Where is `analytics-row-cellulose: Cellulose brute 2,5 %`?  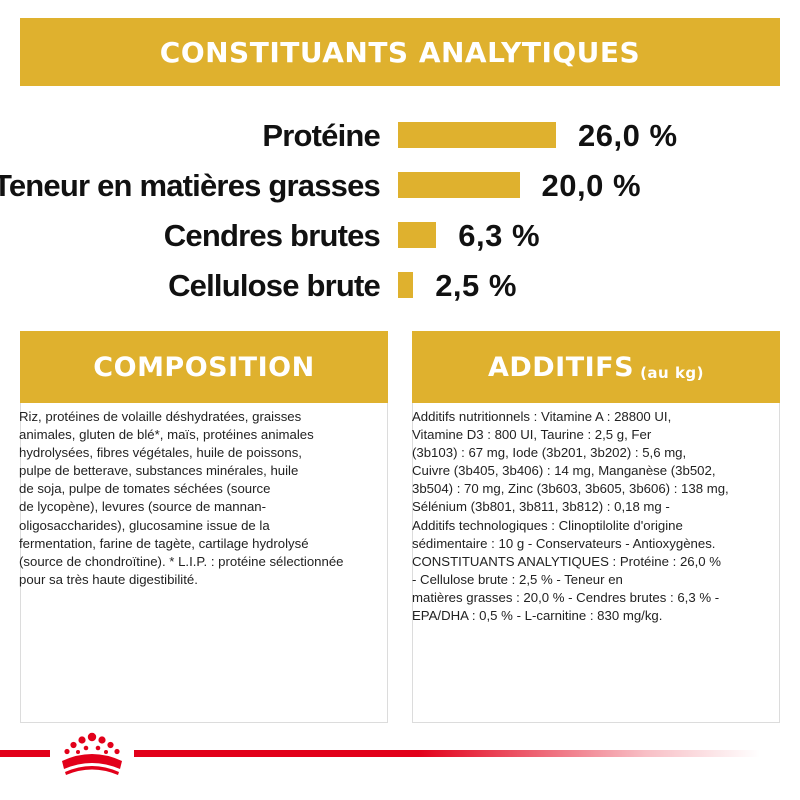 analytics-row-cellulose: Cellulose brute 2,5 % is located at coordinates (400, 286).